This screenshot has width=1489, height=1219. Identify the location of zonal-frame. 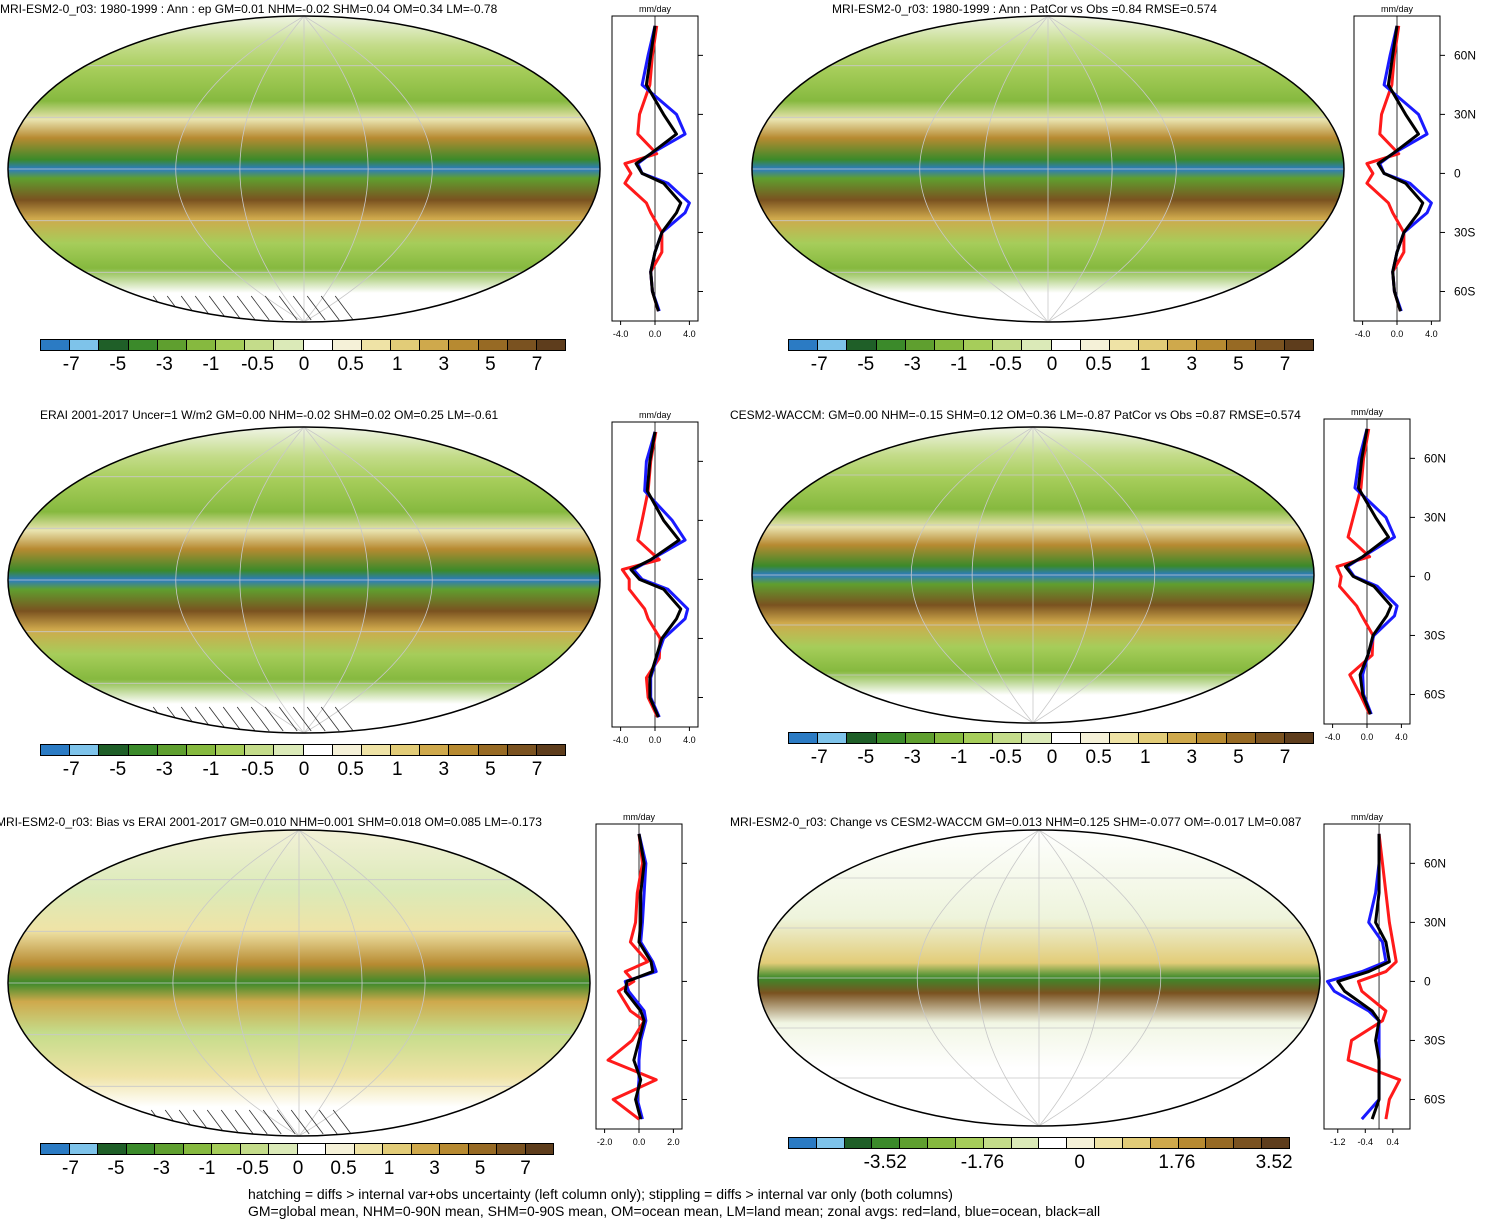
(1367, 976).